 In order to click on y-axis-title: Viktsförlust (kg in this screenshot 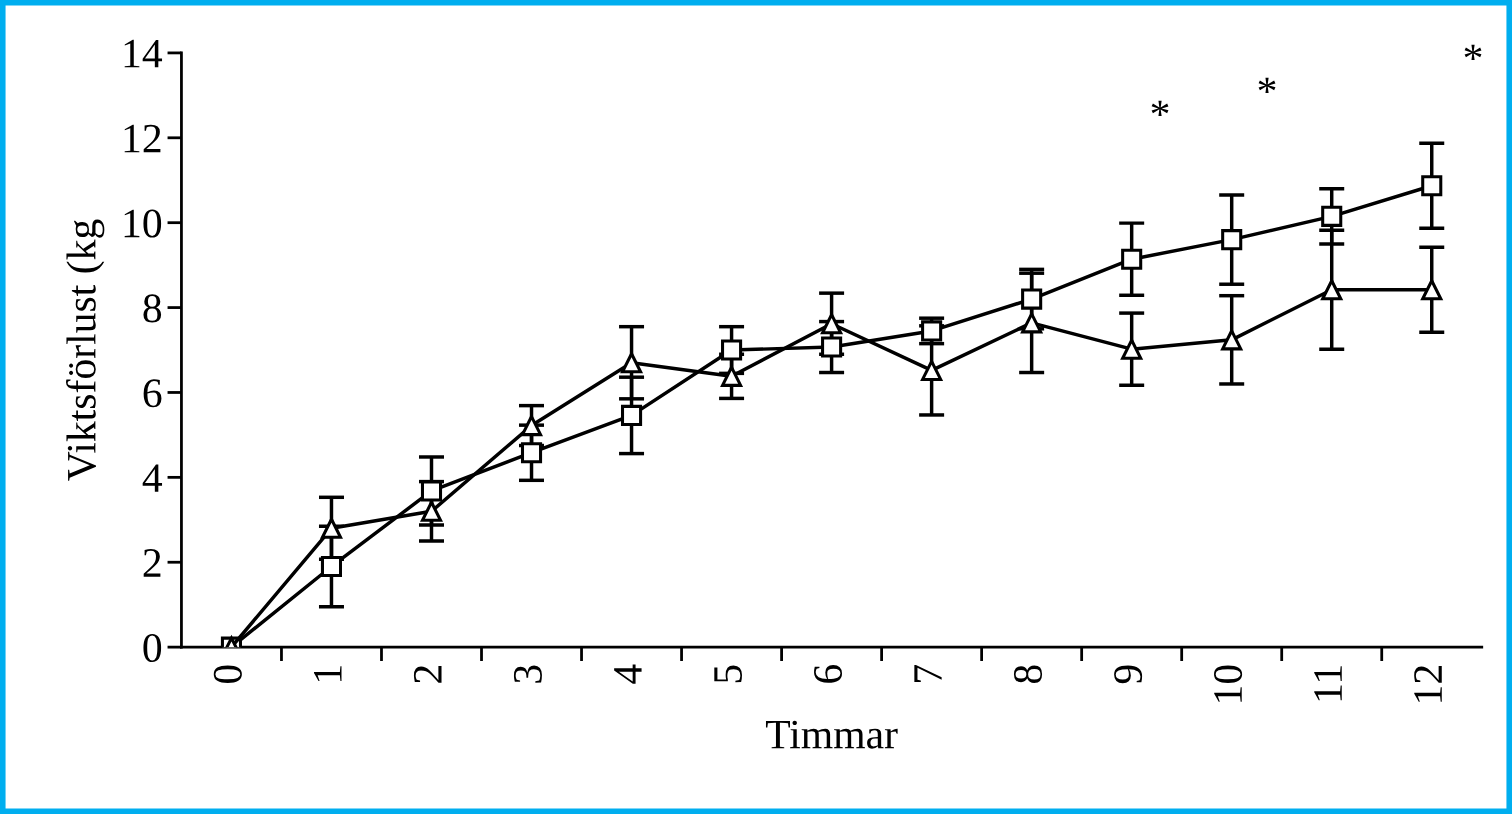, I will do `click(85, 350)`.